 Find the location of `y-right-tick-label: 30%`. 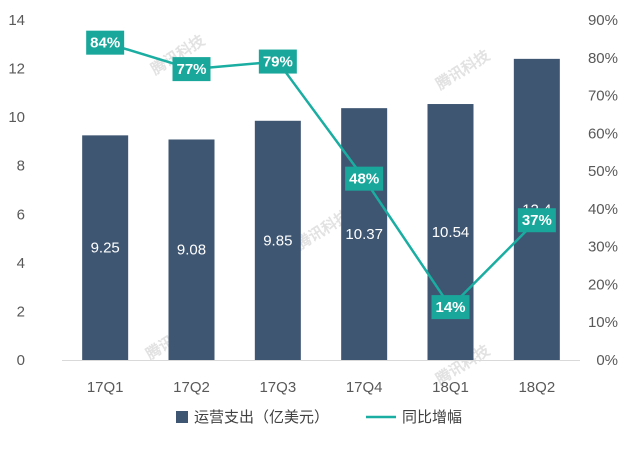

y-right-tick-label: 30% is located at coordinates (603, 247).